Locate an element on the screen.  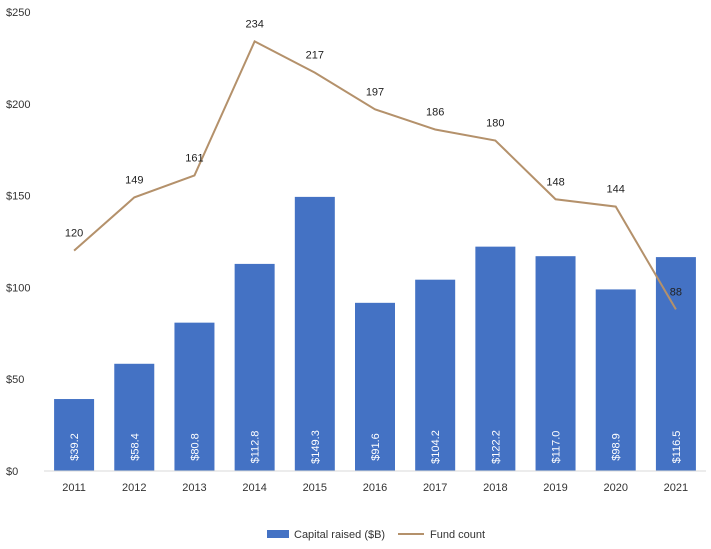
legend-label-fund-count: Fund count is located at coordinates (457, 535).